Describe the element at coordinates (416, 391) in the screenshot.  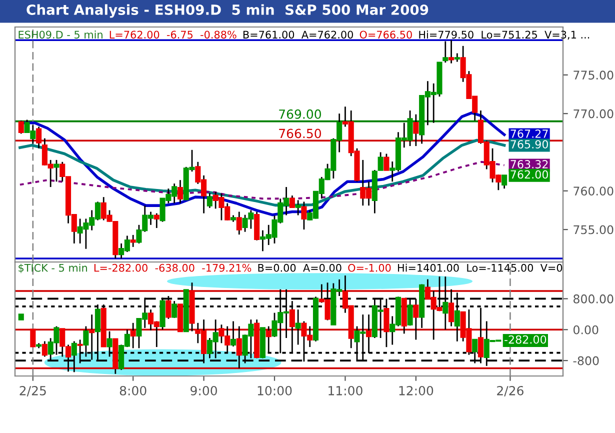
I see `x-tick-label: 12:00` at that location.